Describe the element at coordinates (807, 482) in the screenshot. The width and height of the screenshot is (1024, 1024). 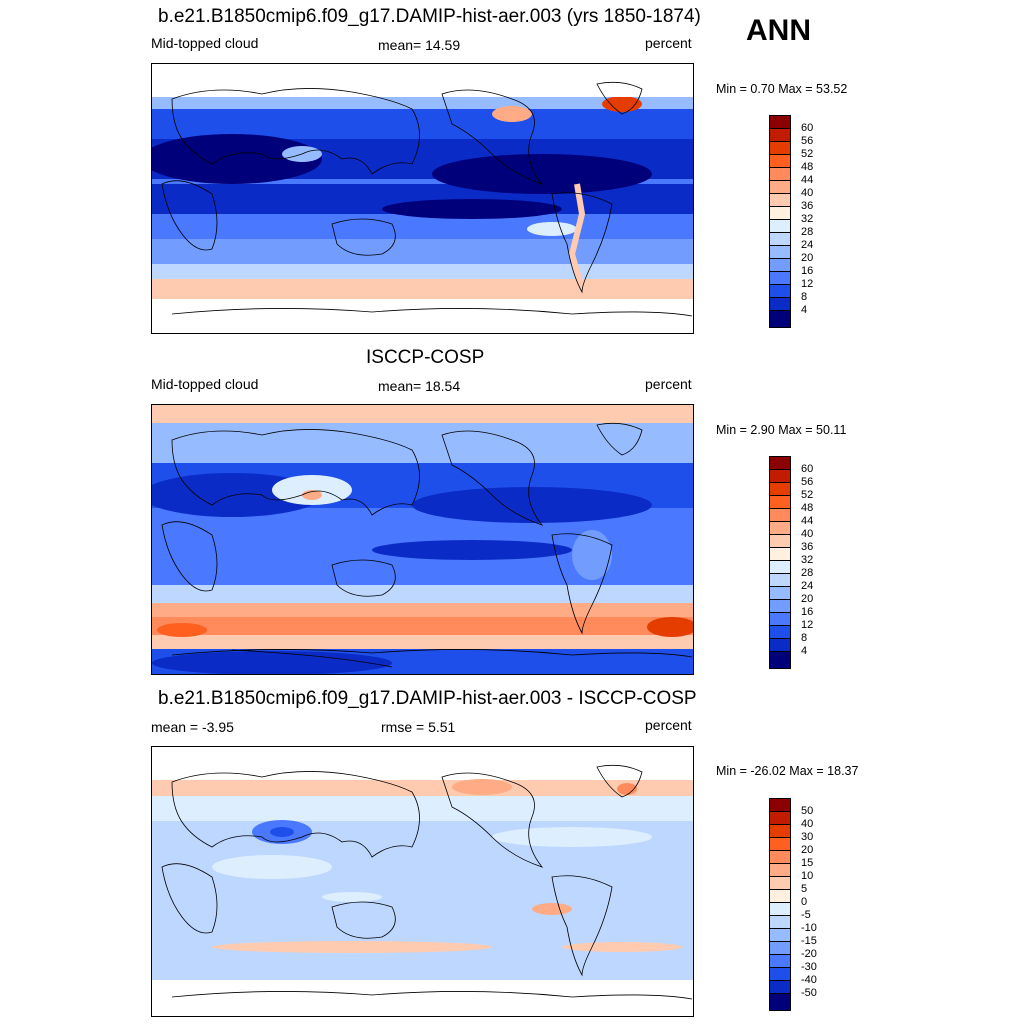
I see `panel2-colorbar-label: 56` at that location.